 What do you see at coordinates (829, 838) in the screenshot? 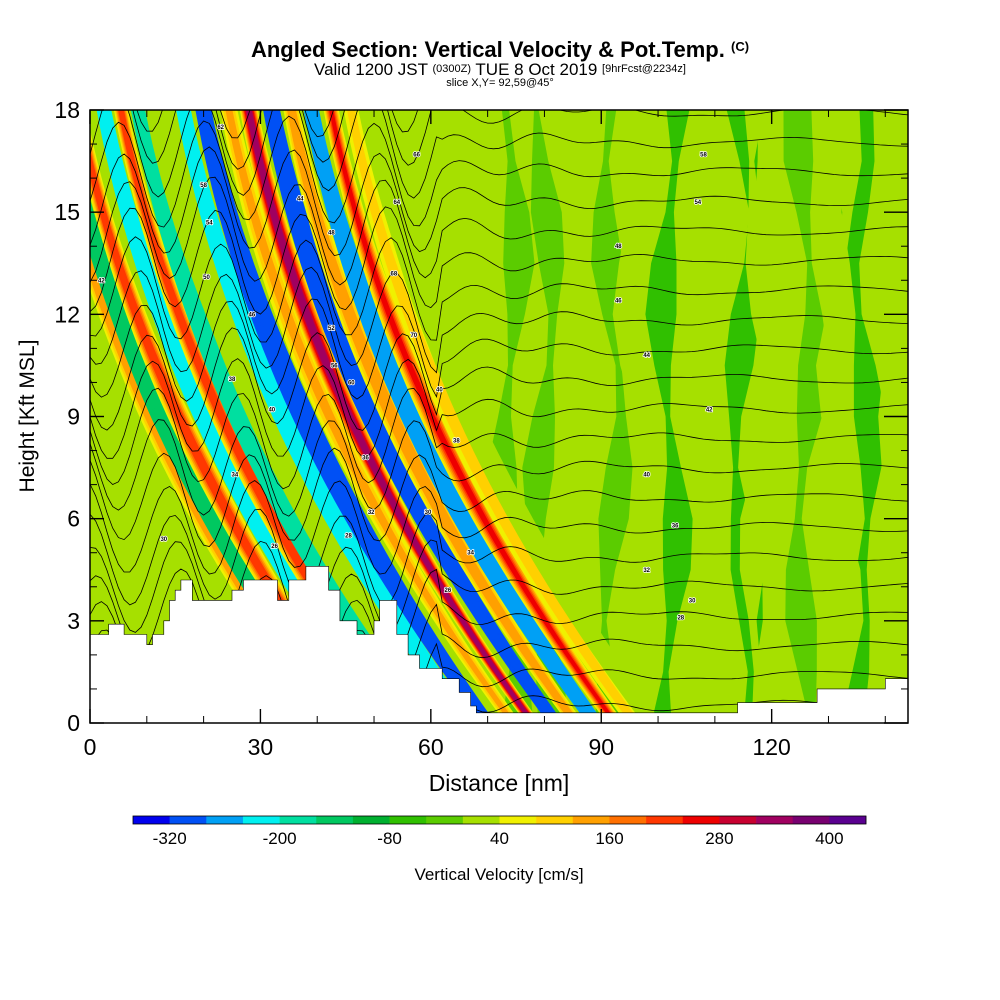
I see `colorbar-tick-label: 400` at bounding box center [829, 838].